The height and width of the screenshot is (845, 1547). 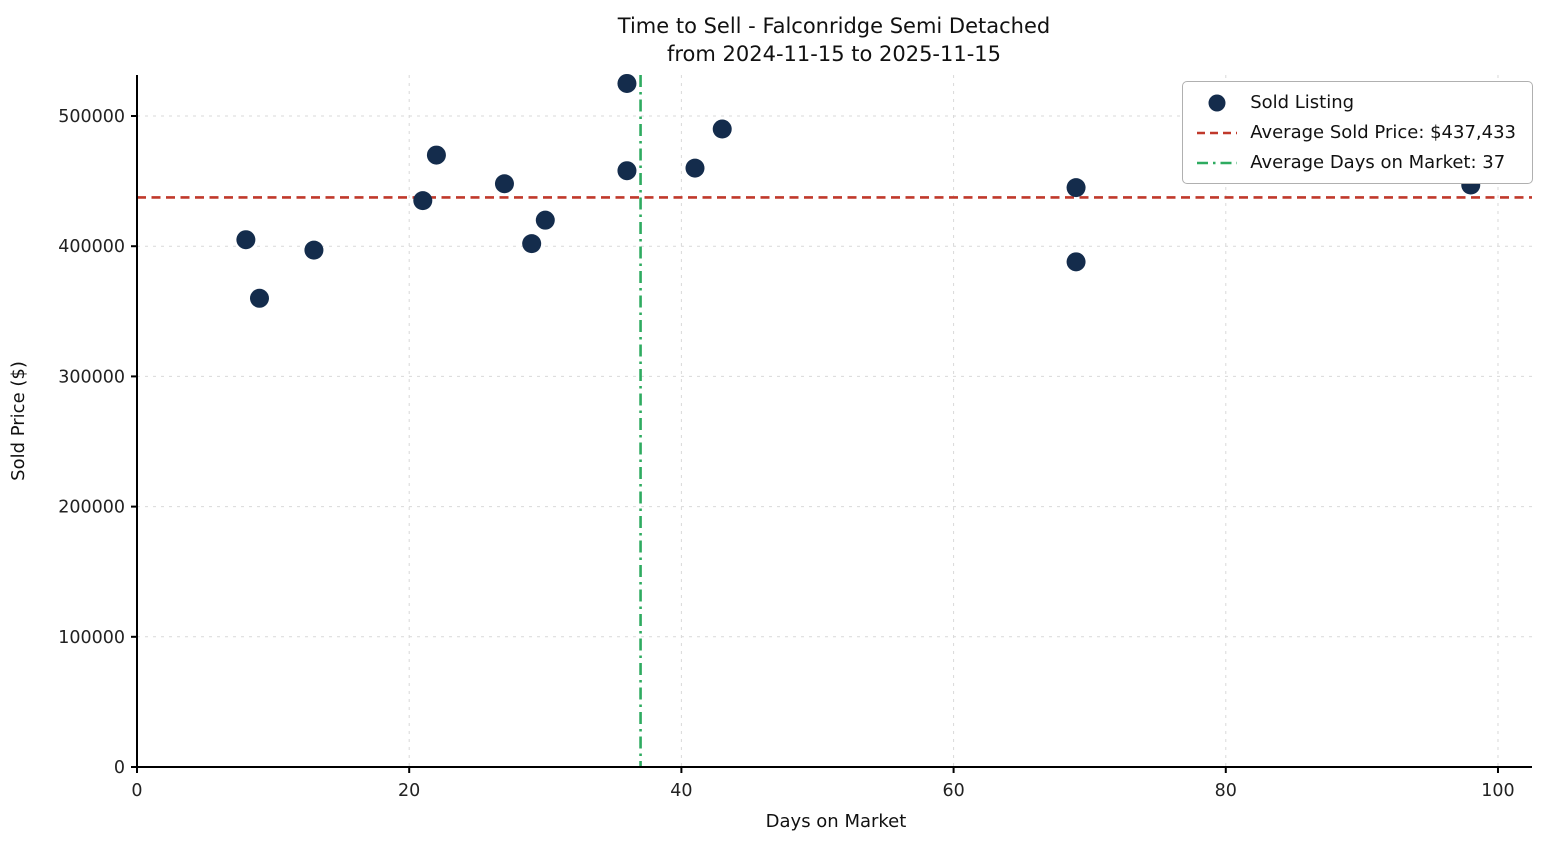 What do you see at coordinates (1383, 132) in the screenshot?
I see `legend-label: Average Sold Price: $437,433` at bounding box center [1383, 132].